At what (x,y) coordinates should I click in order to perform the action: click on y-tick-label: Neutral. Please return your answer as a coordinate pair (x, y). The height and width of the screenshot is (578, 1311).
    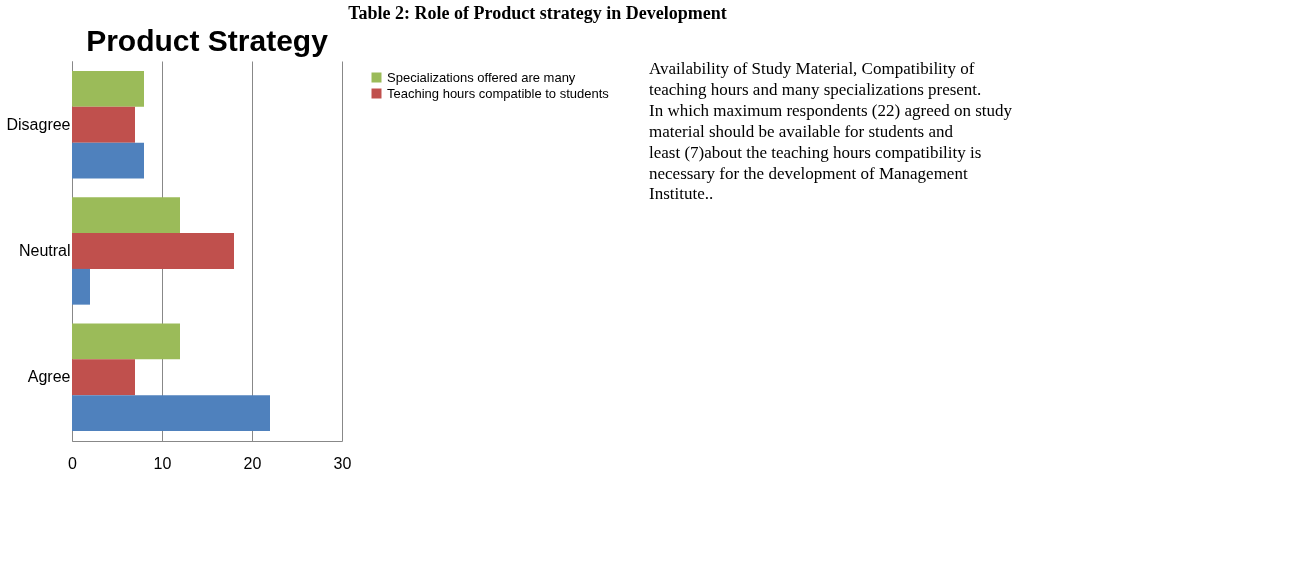
    Looking at the image, I should click on (44, 250).